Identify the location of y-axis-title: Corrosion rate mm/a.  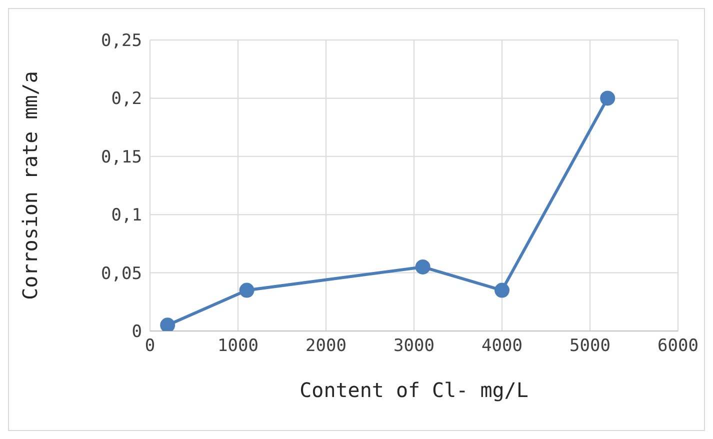
(30, 185).